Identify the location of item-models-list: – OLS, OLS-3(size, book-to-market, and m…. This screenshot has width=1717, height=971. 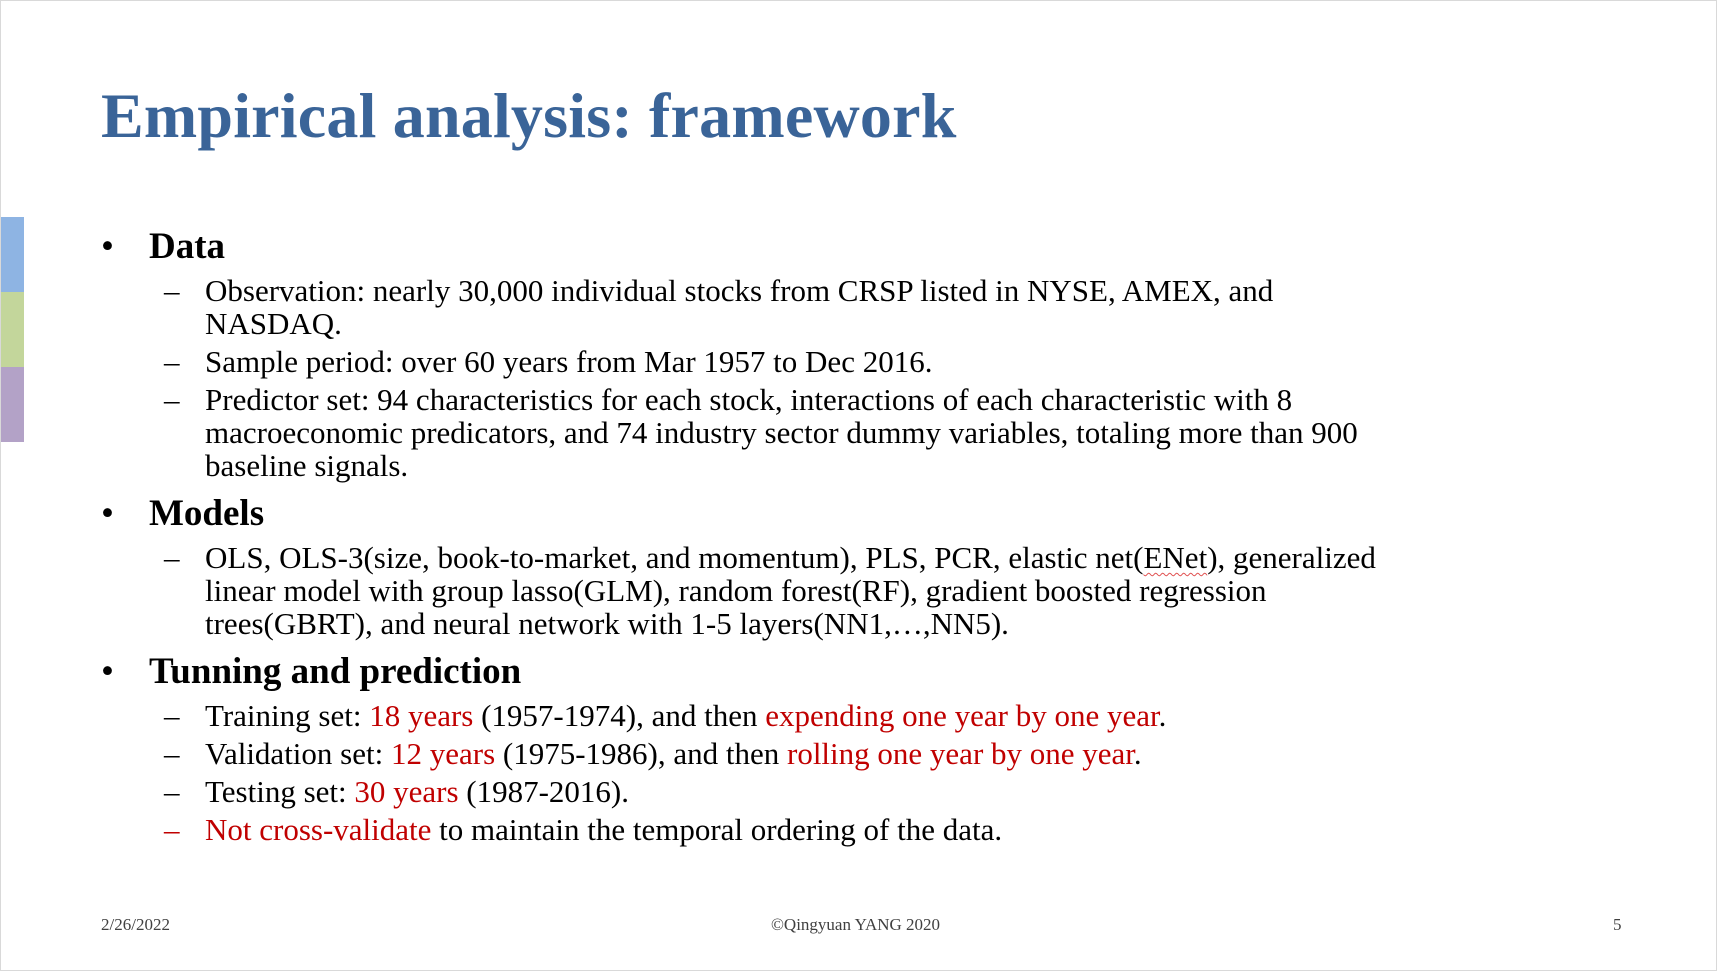
(858, 590).